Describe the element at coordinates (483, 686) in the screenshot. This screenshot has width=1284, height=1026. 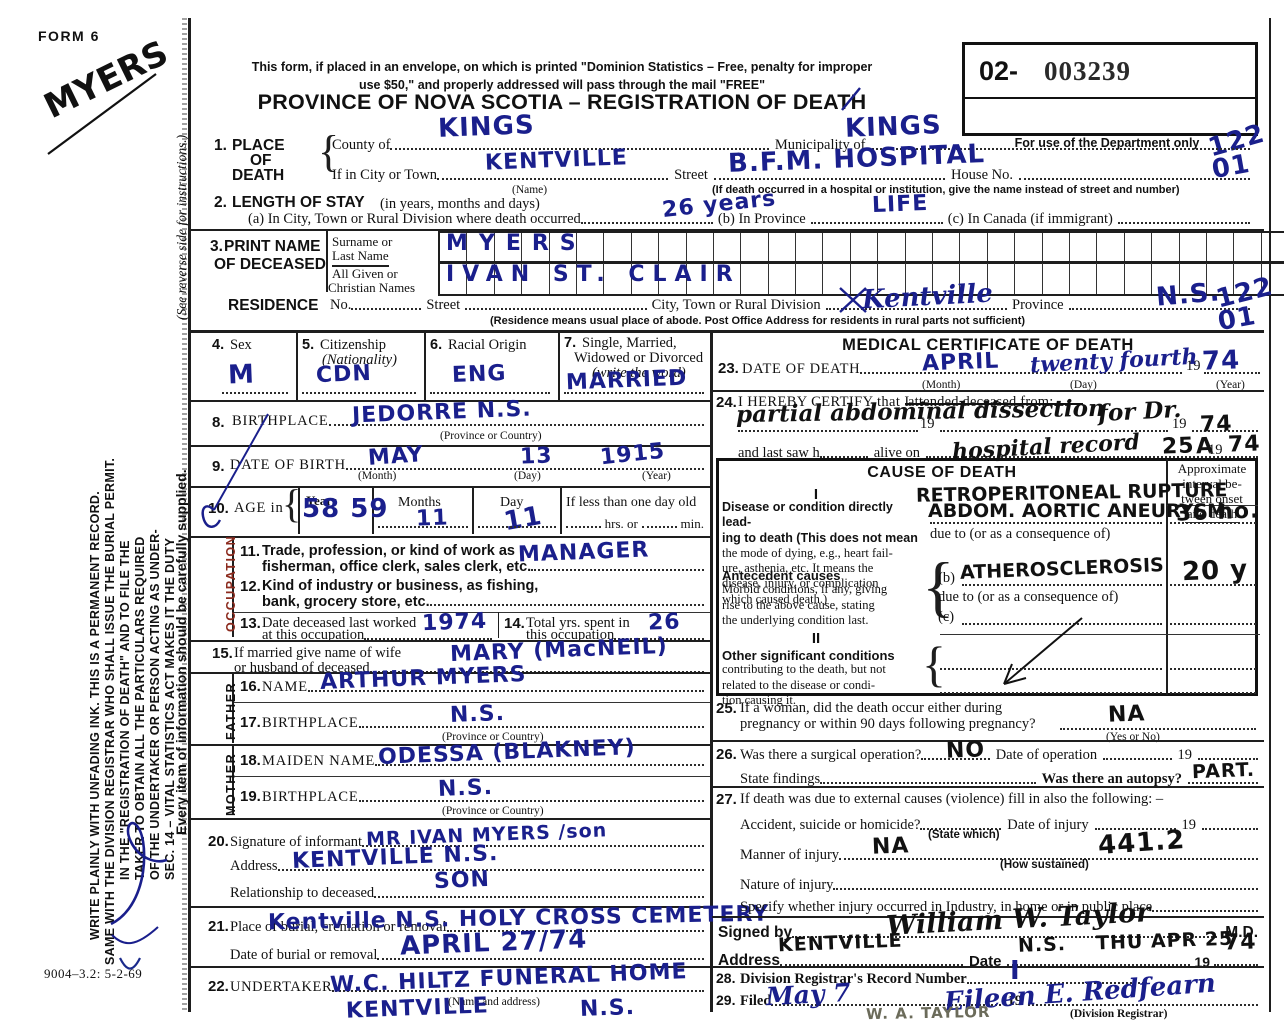
I see `item16-row: NAME` at that location.